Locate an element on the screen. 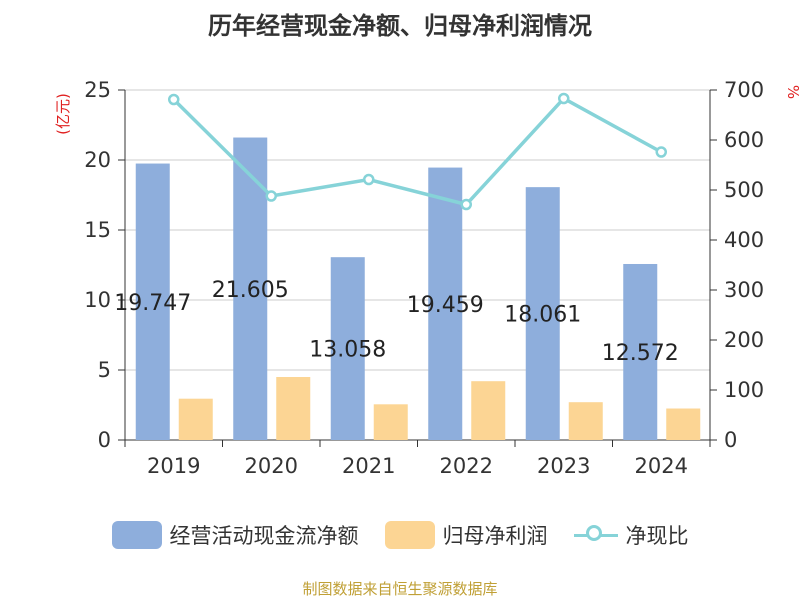 The width and height of the screenshot is (800, 600). x-tick-label: 2024 is located at coordinates (661, 466).